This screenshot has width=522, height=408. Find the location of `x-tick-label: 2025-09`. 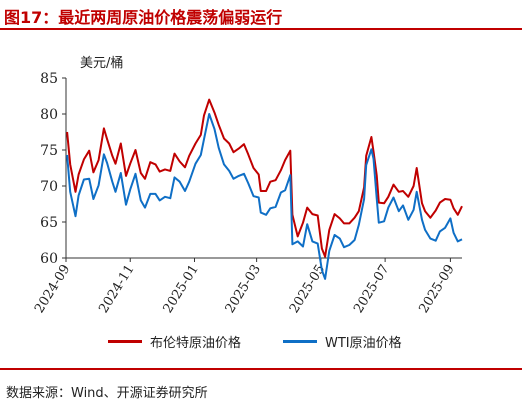

x-tick-label: 2025-09 is located at coordinates (436, 289).